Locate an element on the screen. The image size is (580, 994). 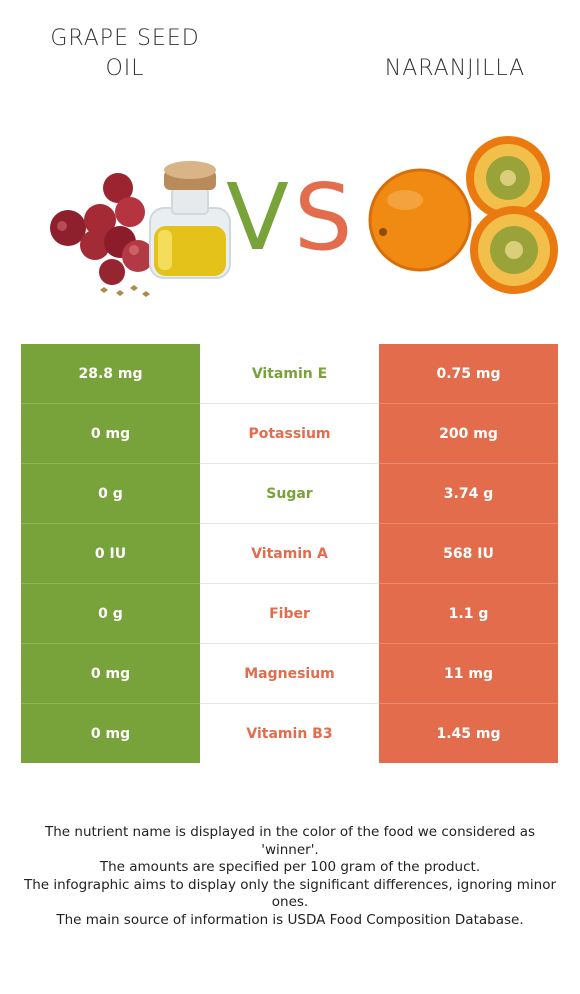
oil-jar-image is located at coordinates (190, 220).